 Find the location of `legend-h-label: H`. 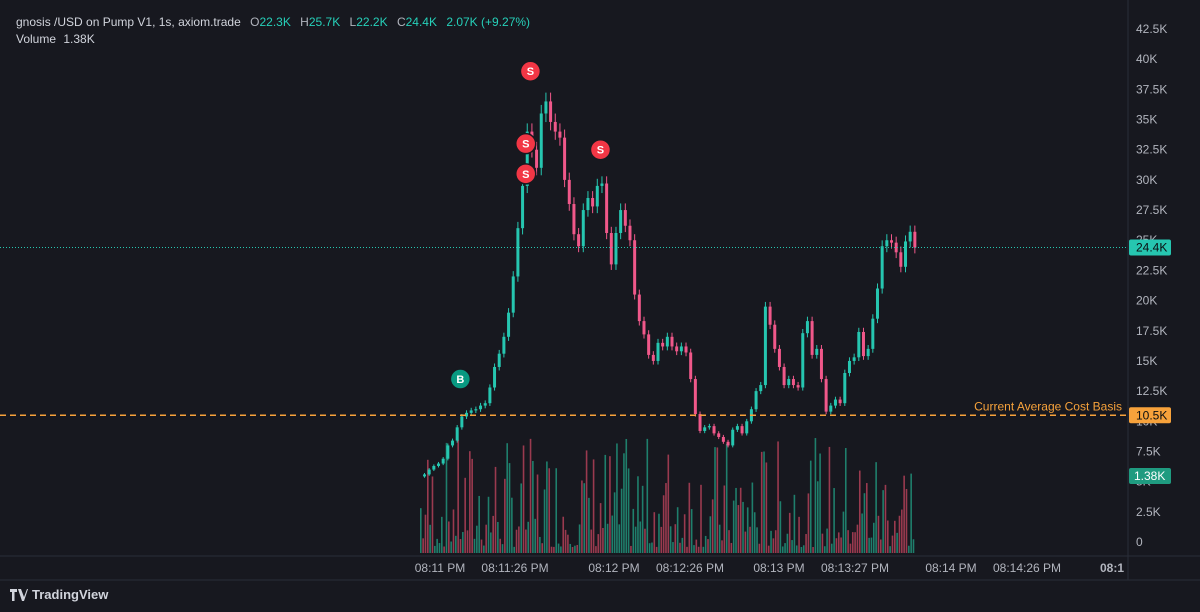

legend-h-label: H is located at coordinates (304, 22).